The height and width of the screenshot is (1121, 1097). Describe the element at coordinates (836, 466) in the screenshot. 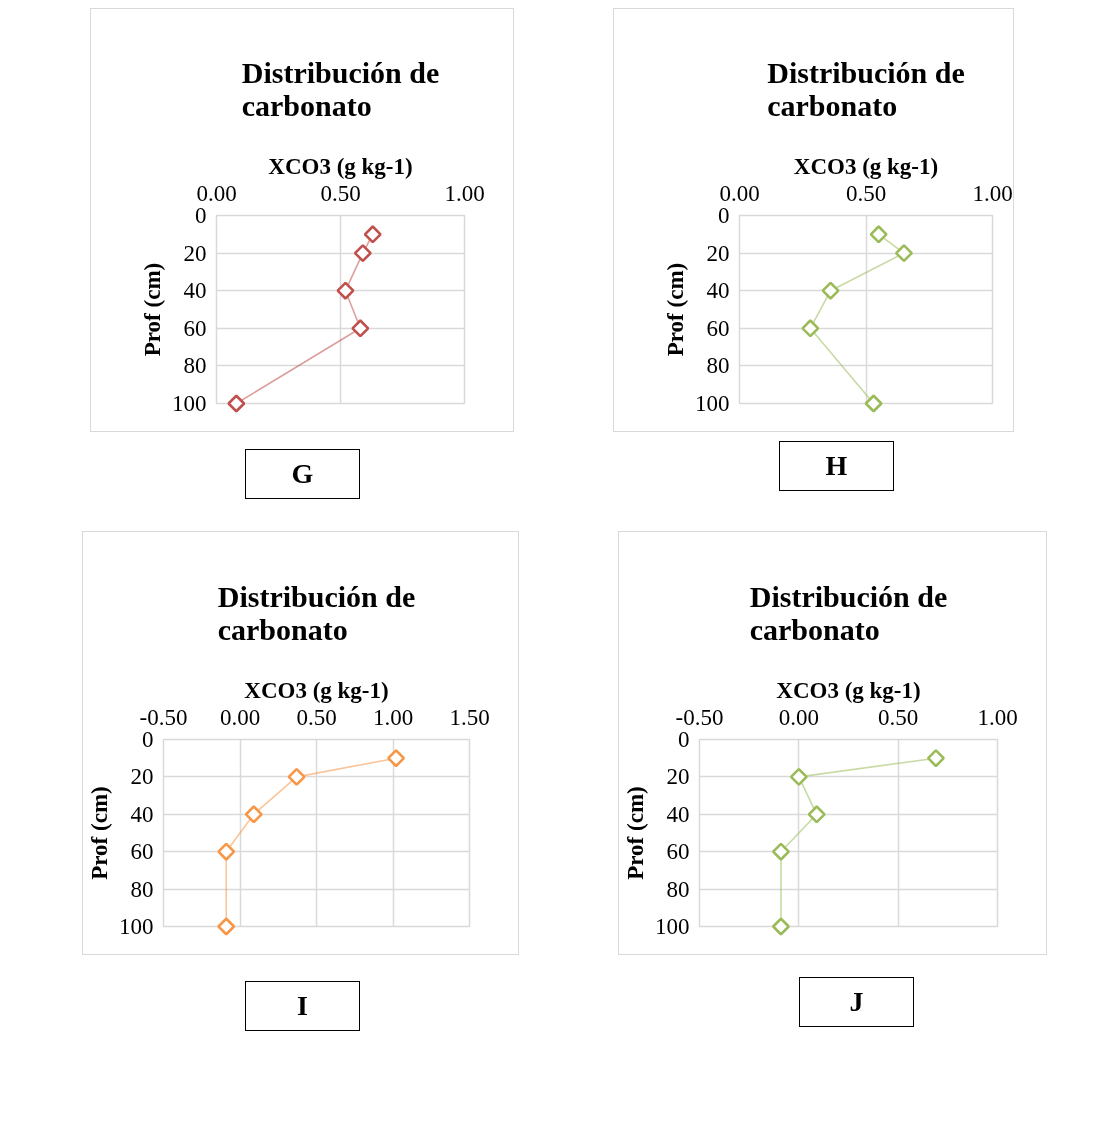

I see `text: H` at that location.